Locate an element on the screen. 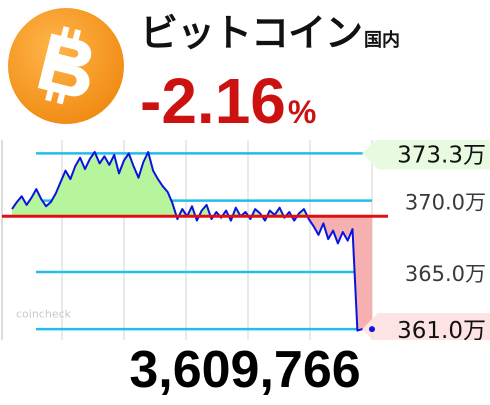 This screenshot has height=405, width=490. y-tick-label: 373.3万 is located at coordinates (441, 155).